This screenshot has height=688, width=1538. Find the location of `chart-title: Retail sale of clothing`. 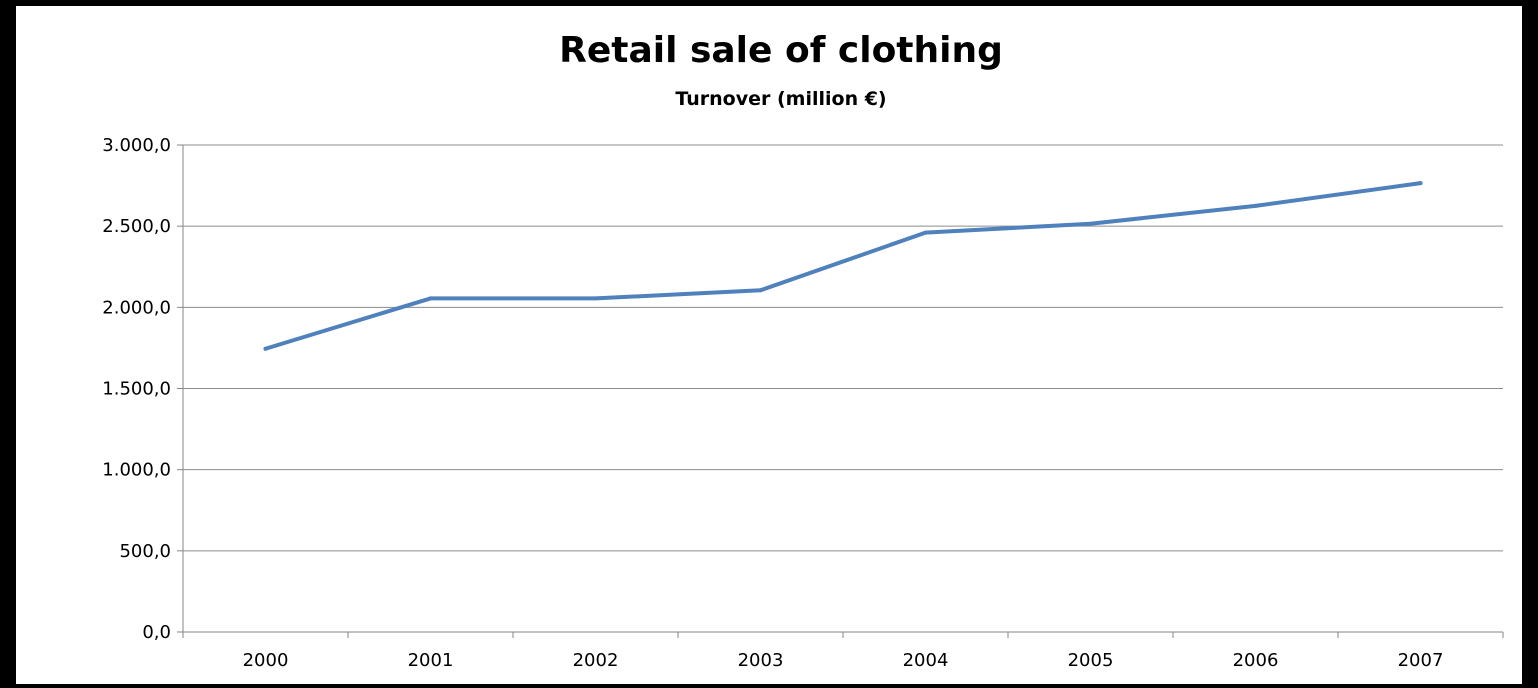

chart-title: Retail sale of clothing is located at coordinates (781, 50).